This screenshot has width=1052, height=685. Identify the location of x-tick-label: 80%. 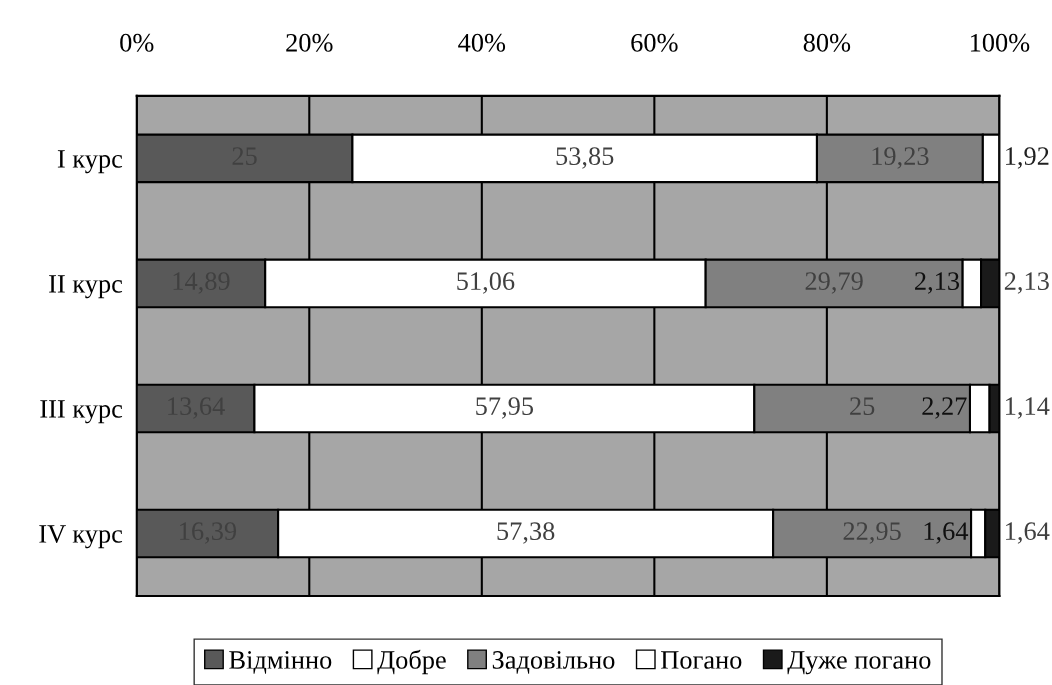
(827, 42).